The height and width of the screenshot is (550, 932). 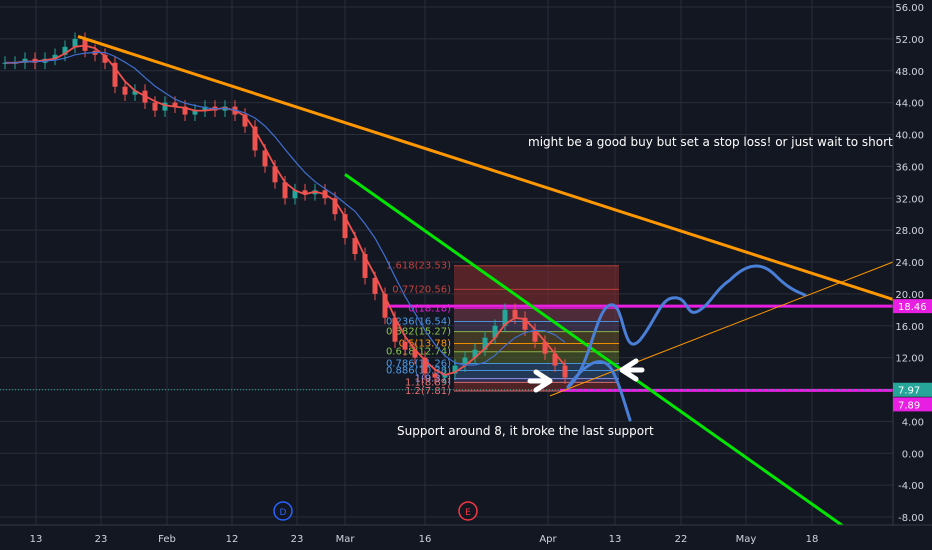 I want to click on x-axis-tick-label: Apr, so click(x=548, y=539).